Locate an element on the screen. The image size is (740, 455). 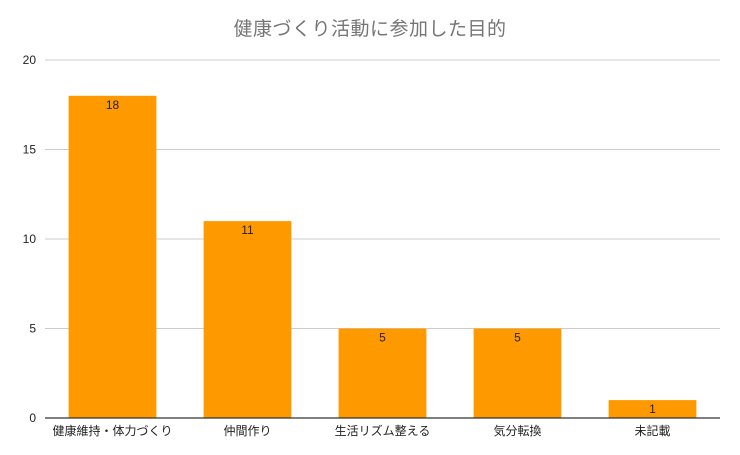
y-tick-label: 0 is located at coordinates (32, 418).